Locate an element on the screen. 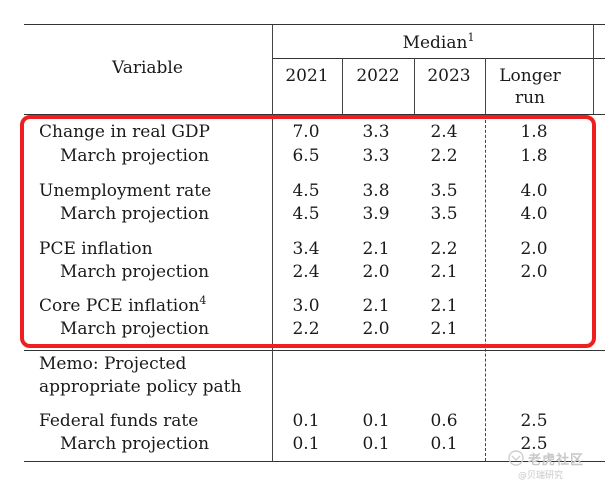  longer-run-dashed-divider is located at coordinates (485, 288).